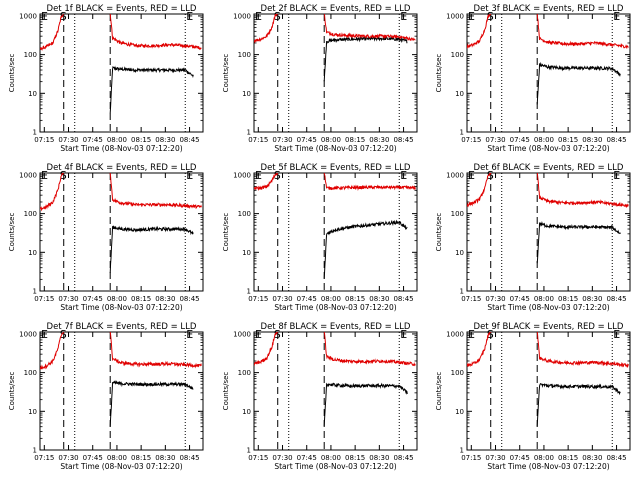 The width and height of the screenshot is (640, 480). Describe the element at coordinates (122, 168) in the screenshot. I see `chart-title: Det 4f BLACK = Events, RED = LLD` at that location.